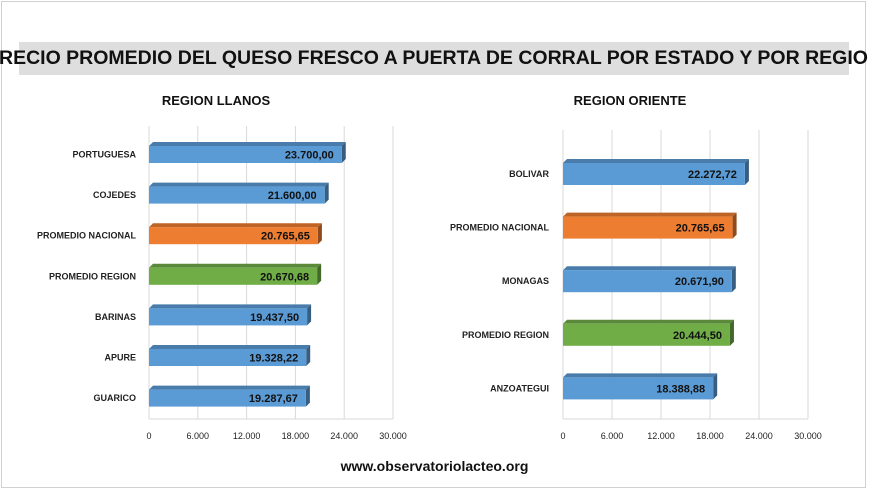  I want to click on category-label: APURE, so click(120, 358).